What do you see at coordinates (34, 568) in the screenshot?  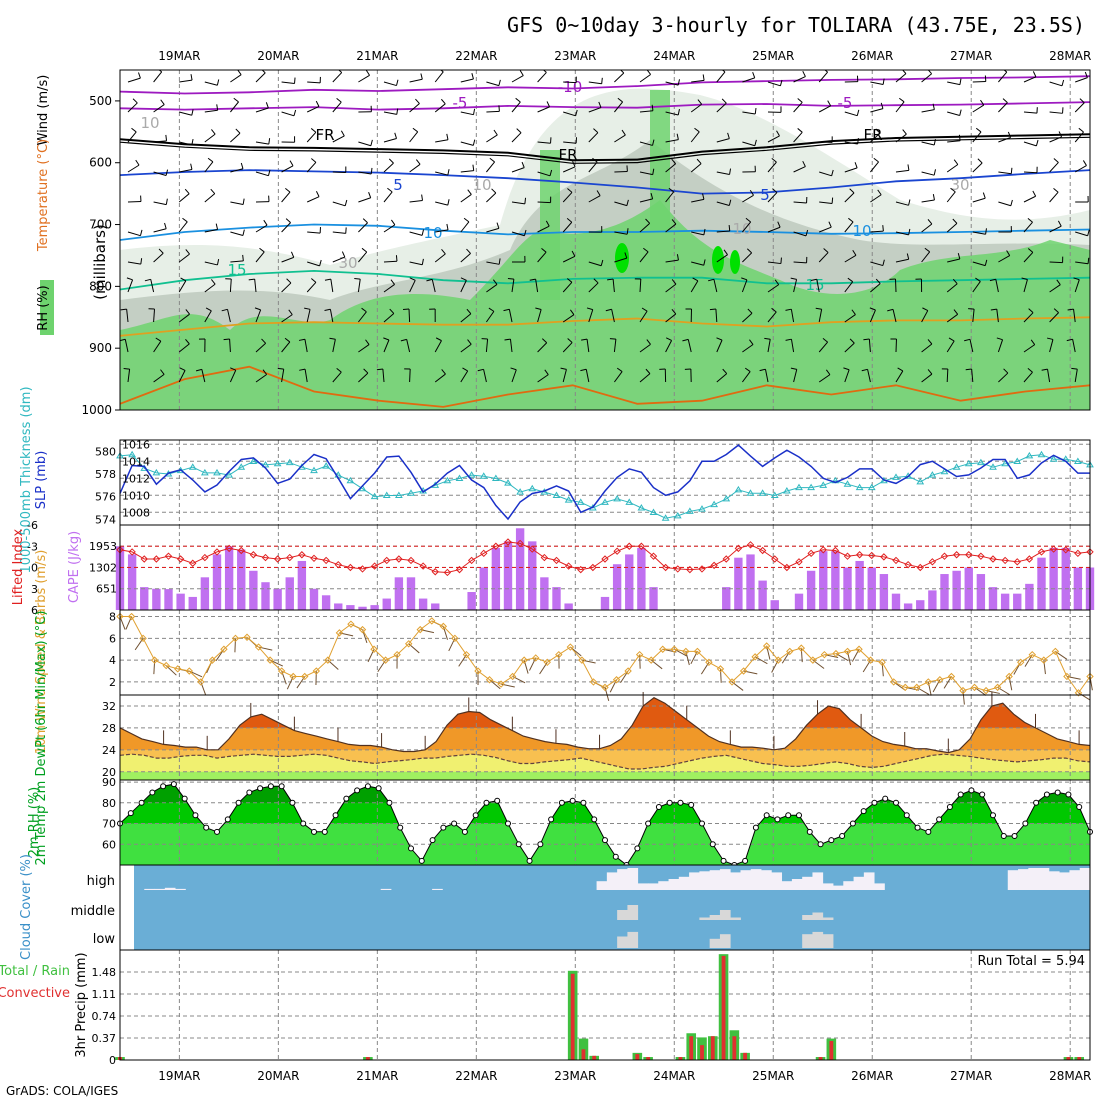 I see `left-y-tick-label: 0` at bounding box center [34, 568].